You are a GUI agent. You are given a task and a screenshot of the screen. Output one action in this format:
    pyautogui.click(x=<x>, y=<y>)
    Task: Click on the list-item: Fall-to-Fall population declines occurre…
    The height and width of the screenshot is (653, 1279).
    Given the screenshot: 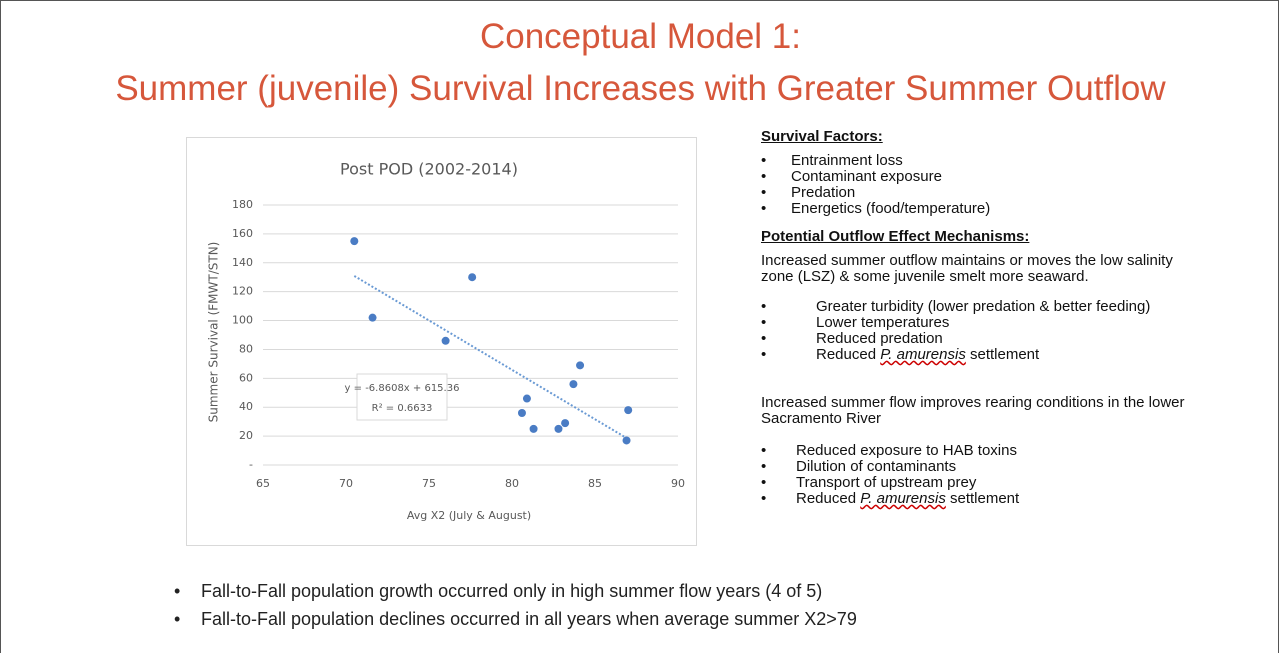 What is the action you would take?
    pyautogui.click(x=514, y=619)
    